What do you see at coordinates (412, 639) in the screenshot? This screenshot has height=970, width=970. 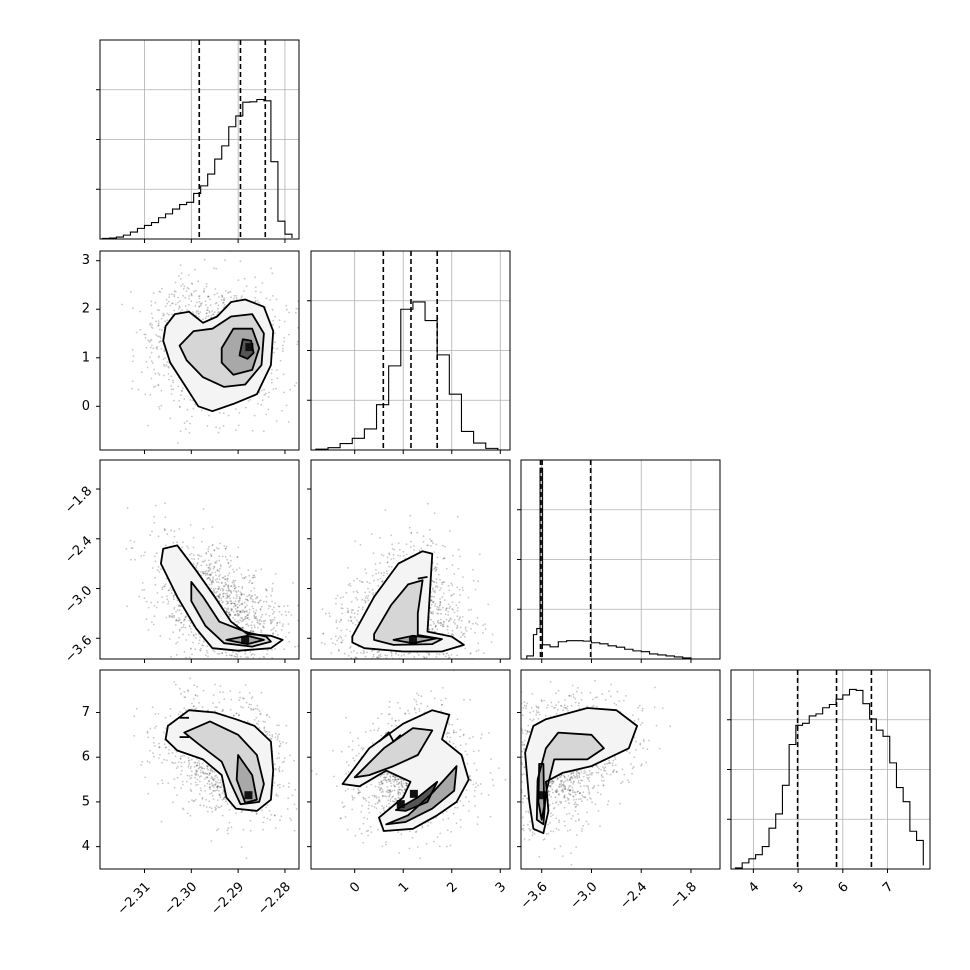 I see `density-core` at bounding box center [412, 639].